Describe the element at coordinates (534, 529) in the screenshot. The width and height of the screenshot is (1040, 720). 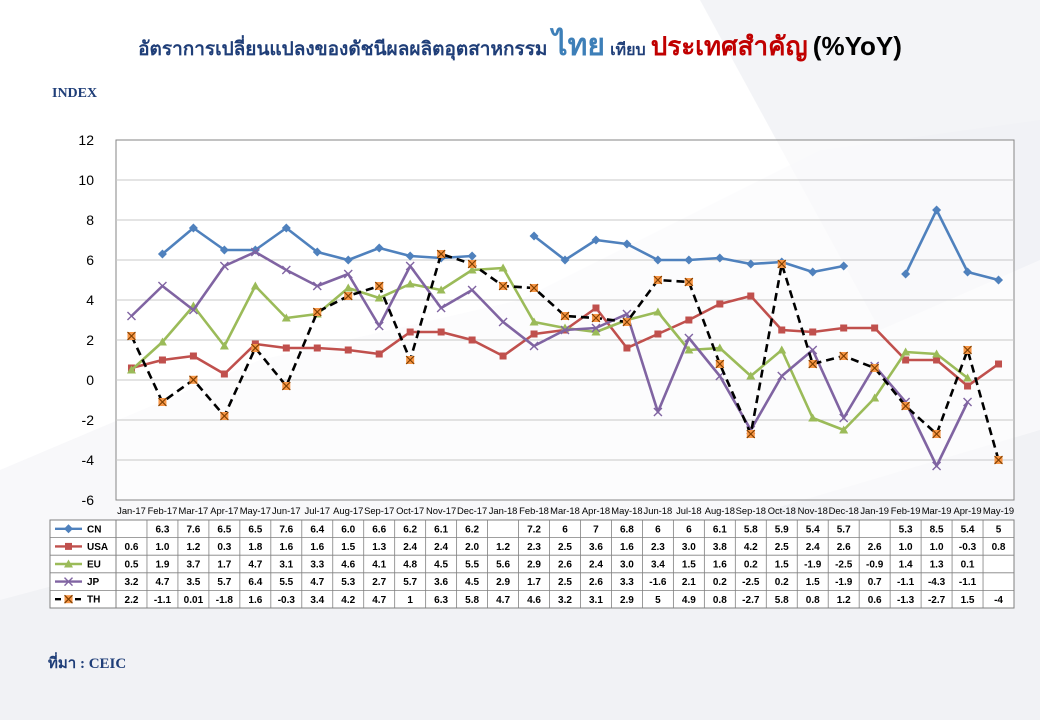
I see `data-label: 7.2` at that location.